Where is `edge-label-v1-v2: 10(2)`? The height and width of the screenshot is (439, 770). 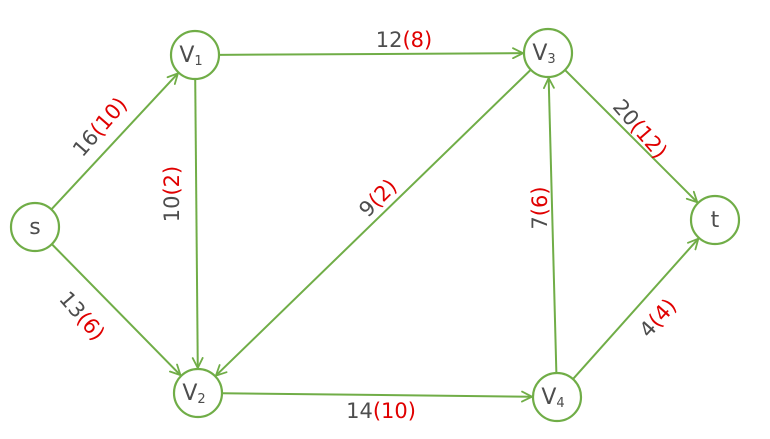 edge-label-v1-v2: 10(2) is located at coordinates (172, 194).